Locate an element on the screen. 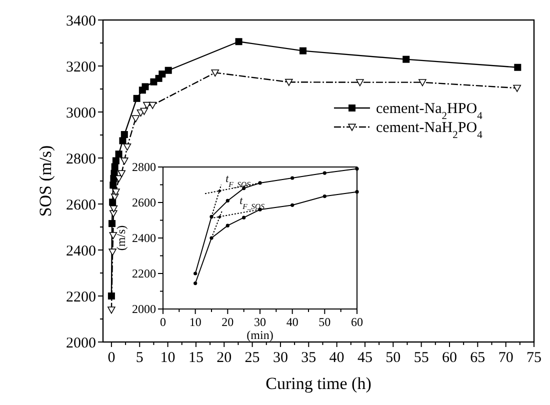  x-tick-label: 45 is located at coordinates (364, 358).